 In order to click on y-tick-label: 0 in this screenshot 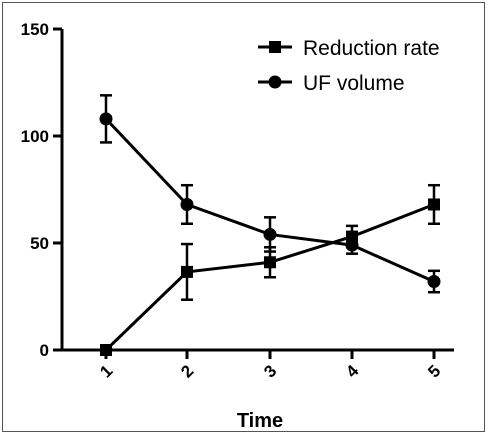, I will do `click(44, 350)`.